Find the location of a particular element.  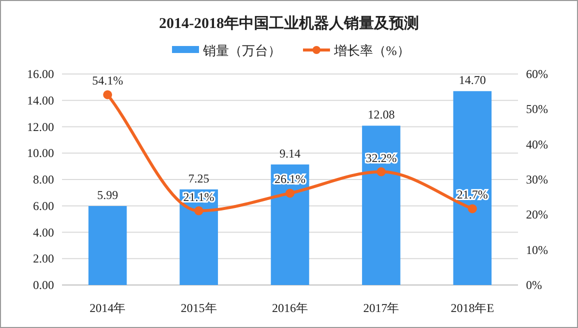

y2-tick-label: 10% is located at coordinates (537, 249).